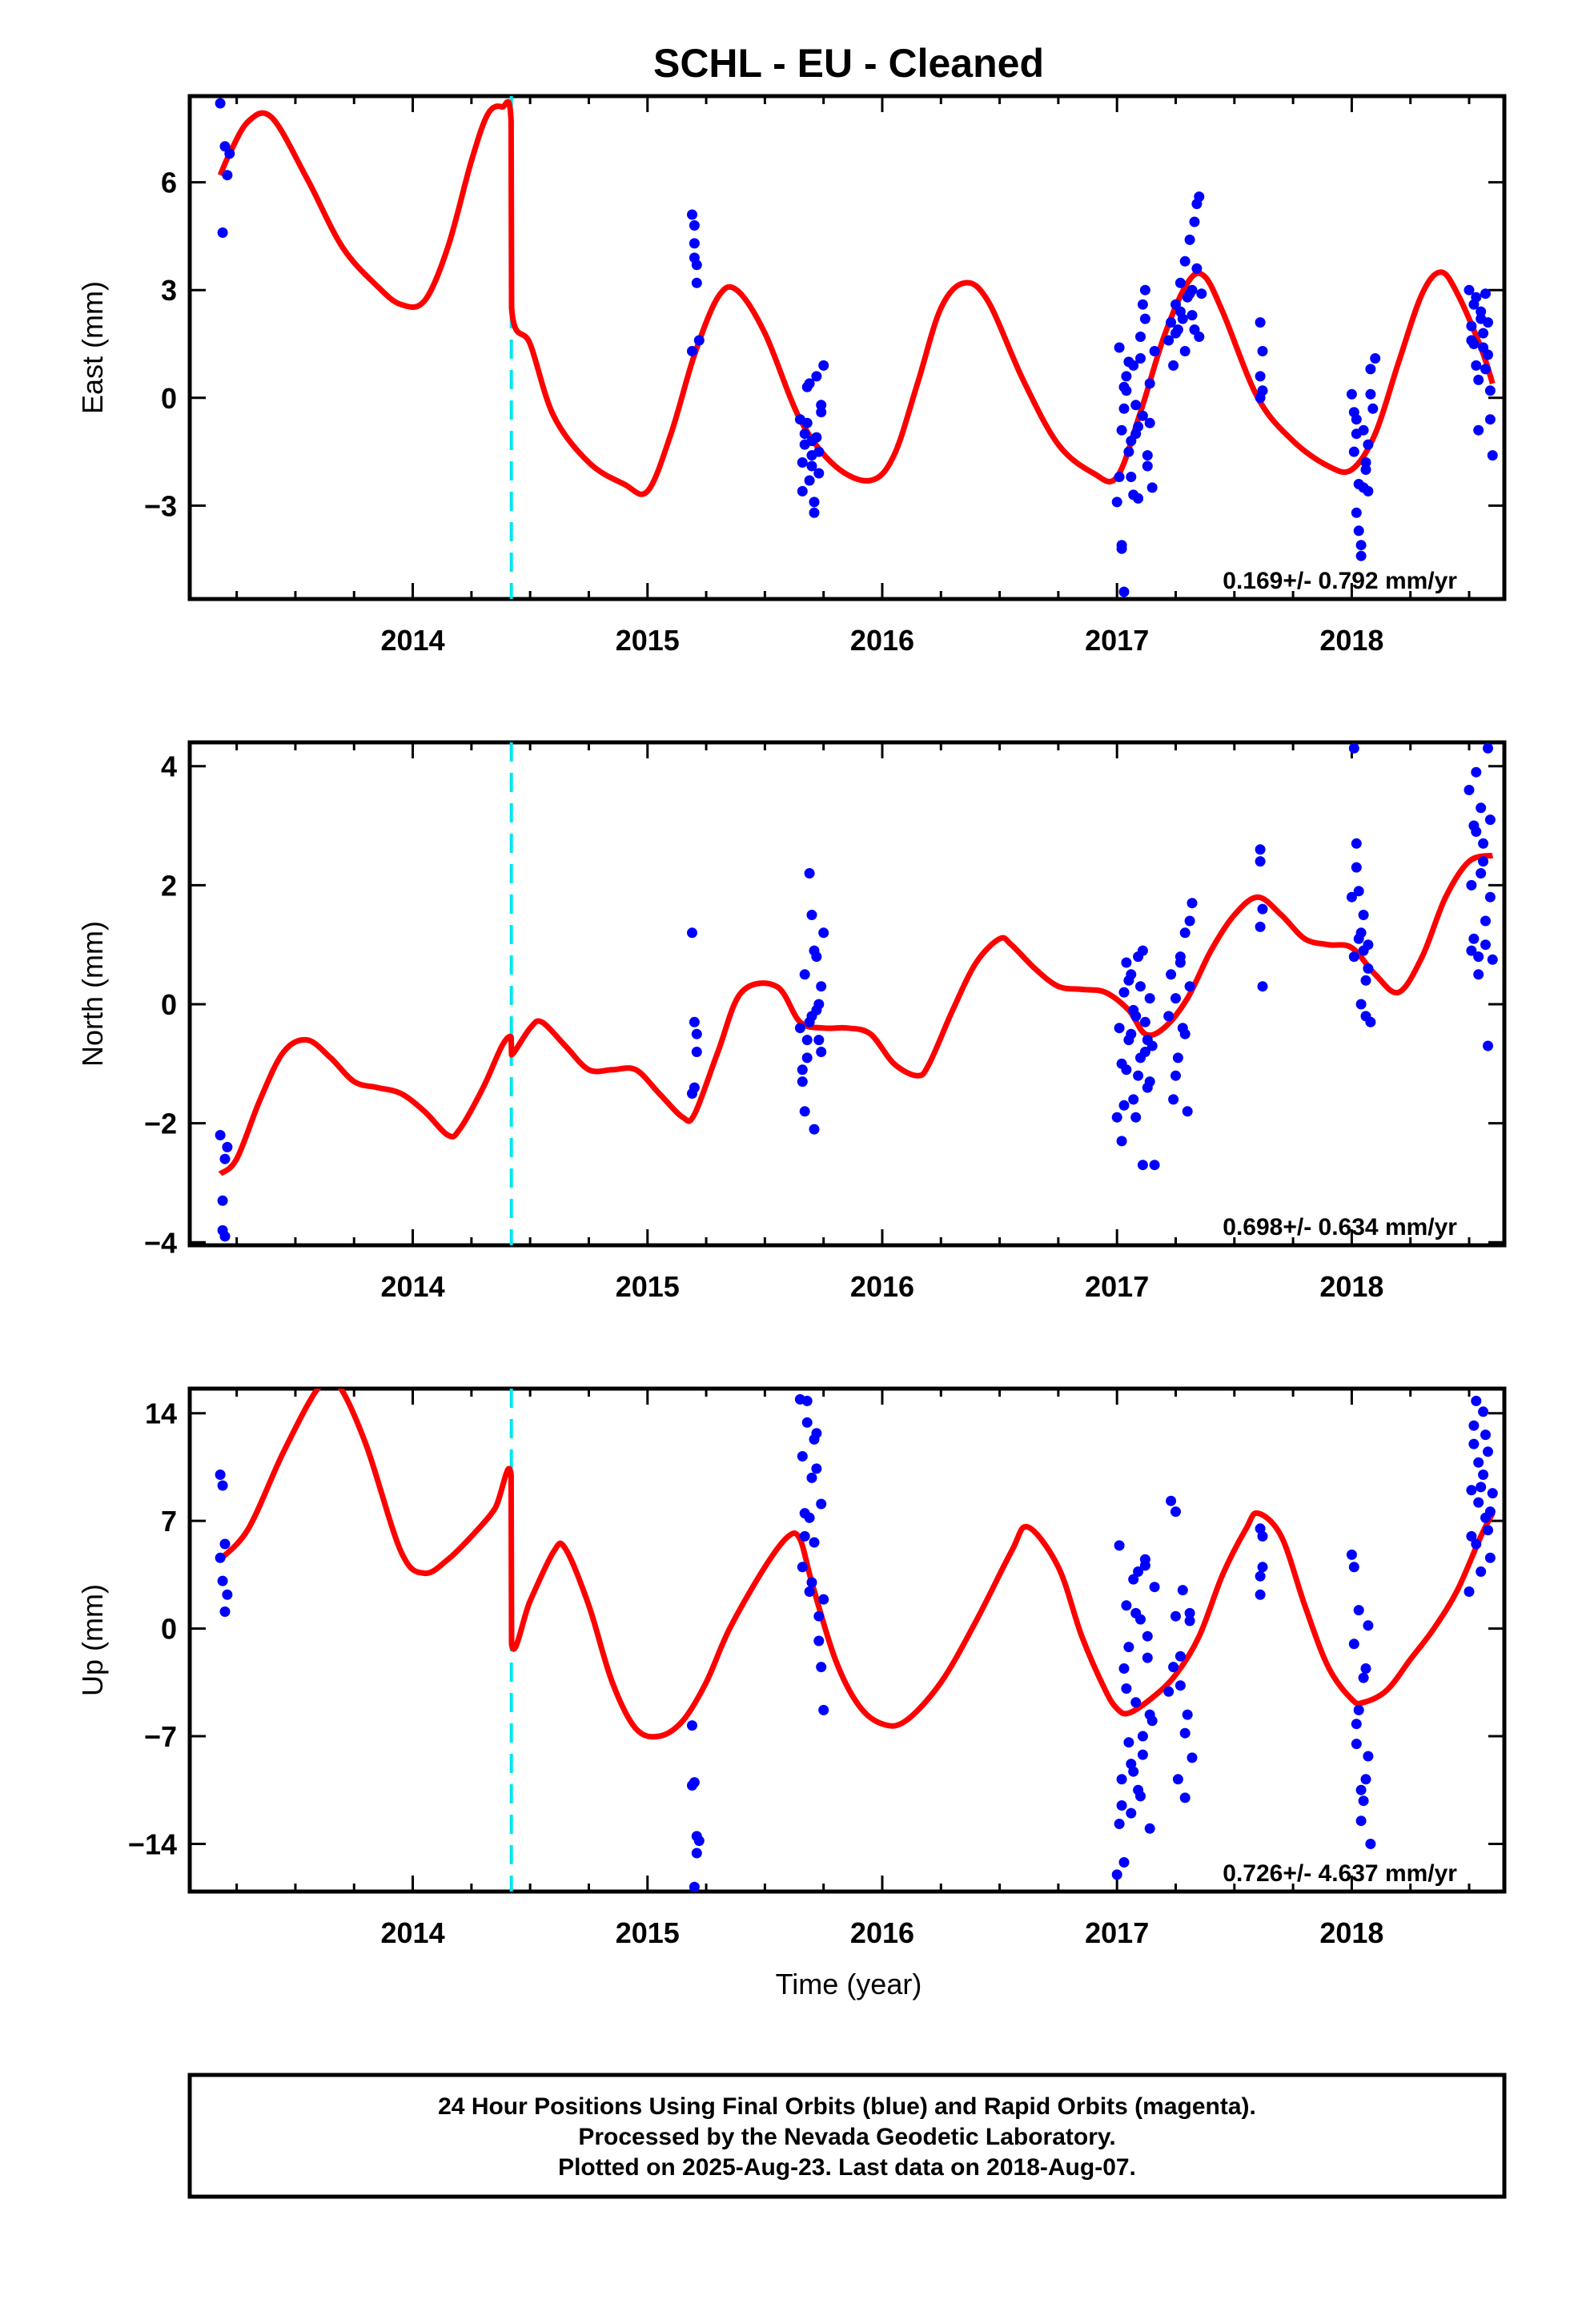 The width and height of the screenshot is (1582, 2324). I want to click on plot-title: SCHL - EU - Cleaned, so click(848, 63).